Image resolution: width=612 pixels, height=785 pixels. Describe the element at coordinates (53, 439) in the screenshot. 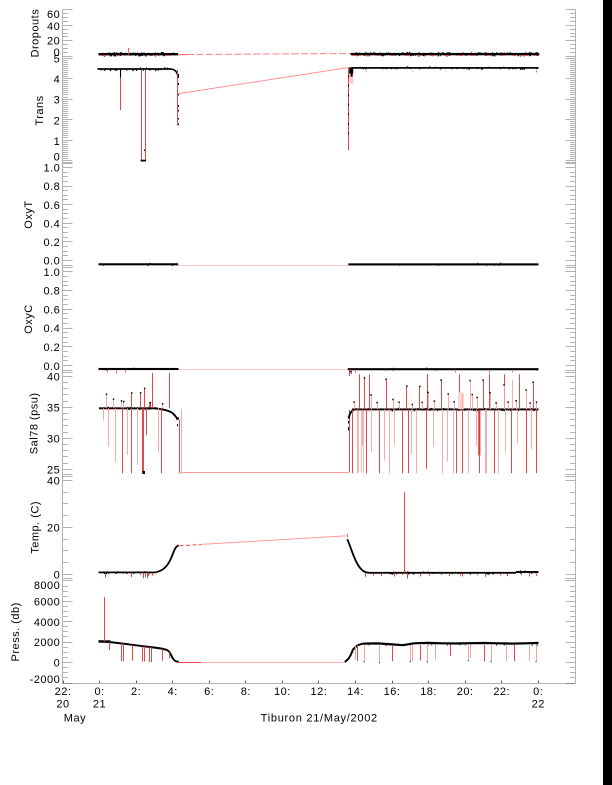

I see `svg-text: 30` at that location.